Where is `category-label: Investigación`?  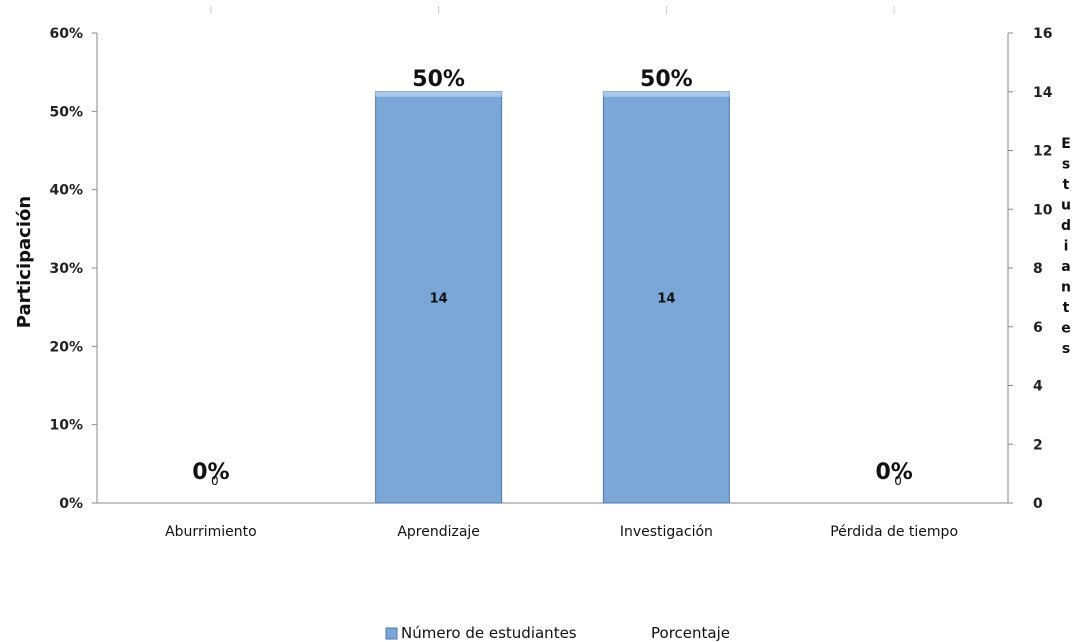
category-label: Investigación is located at coordinates (666, 532).